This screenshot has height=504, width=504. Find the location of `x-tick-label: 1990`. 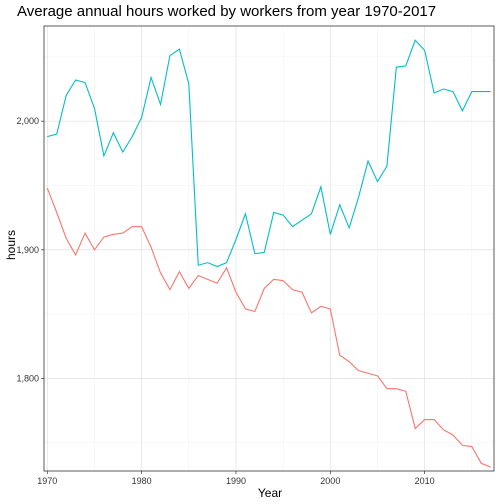

x-tick-label: 1990 is located at coordinates (236, 481).